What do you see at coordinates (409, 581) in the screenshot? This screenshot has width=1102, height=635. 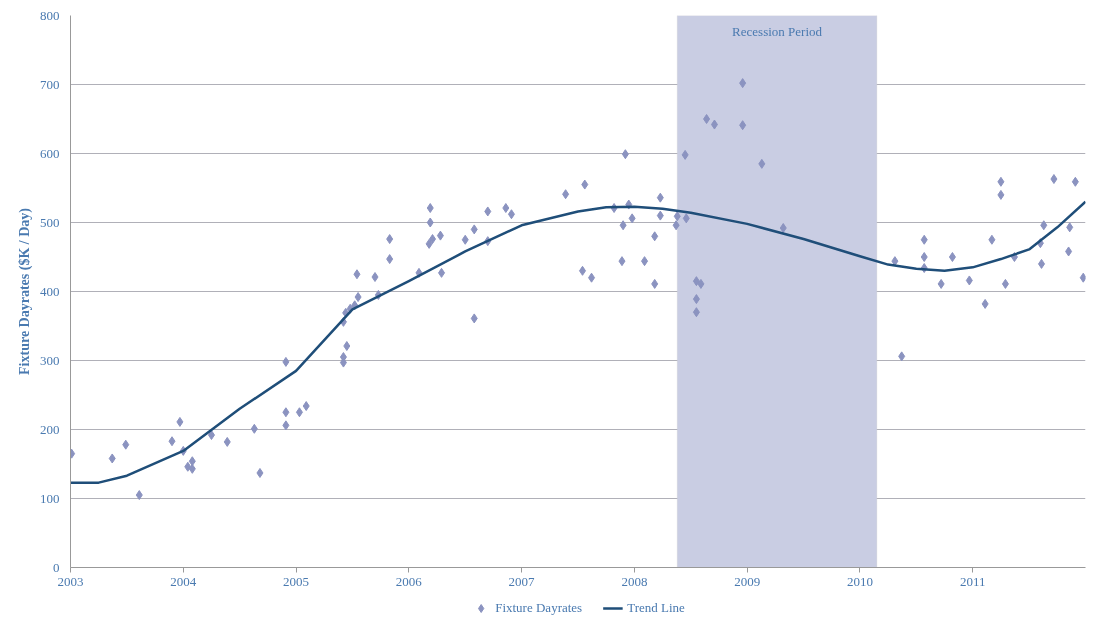 I see `x-tick-label: 2006` at bounding box center [409, 581].